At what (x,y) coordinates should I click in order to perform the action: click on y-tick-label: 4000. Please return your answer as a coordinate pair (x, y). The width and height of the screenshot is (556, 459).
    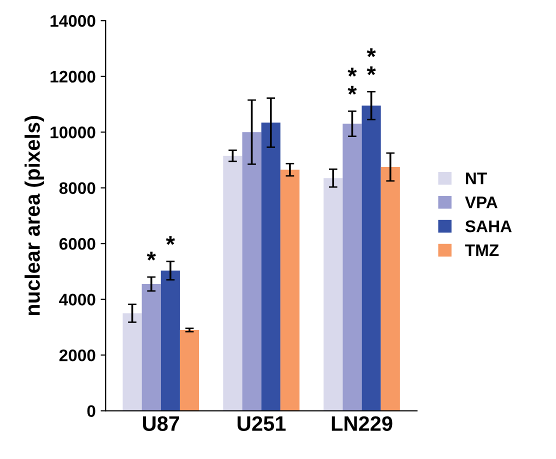
    Looking at the image, I should click on (77, 300).